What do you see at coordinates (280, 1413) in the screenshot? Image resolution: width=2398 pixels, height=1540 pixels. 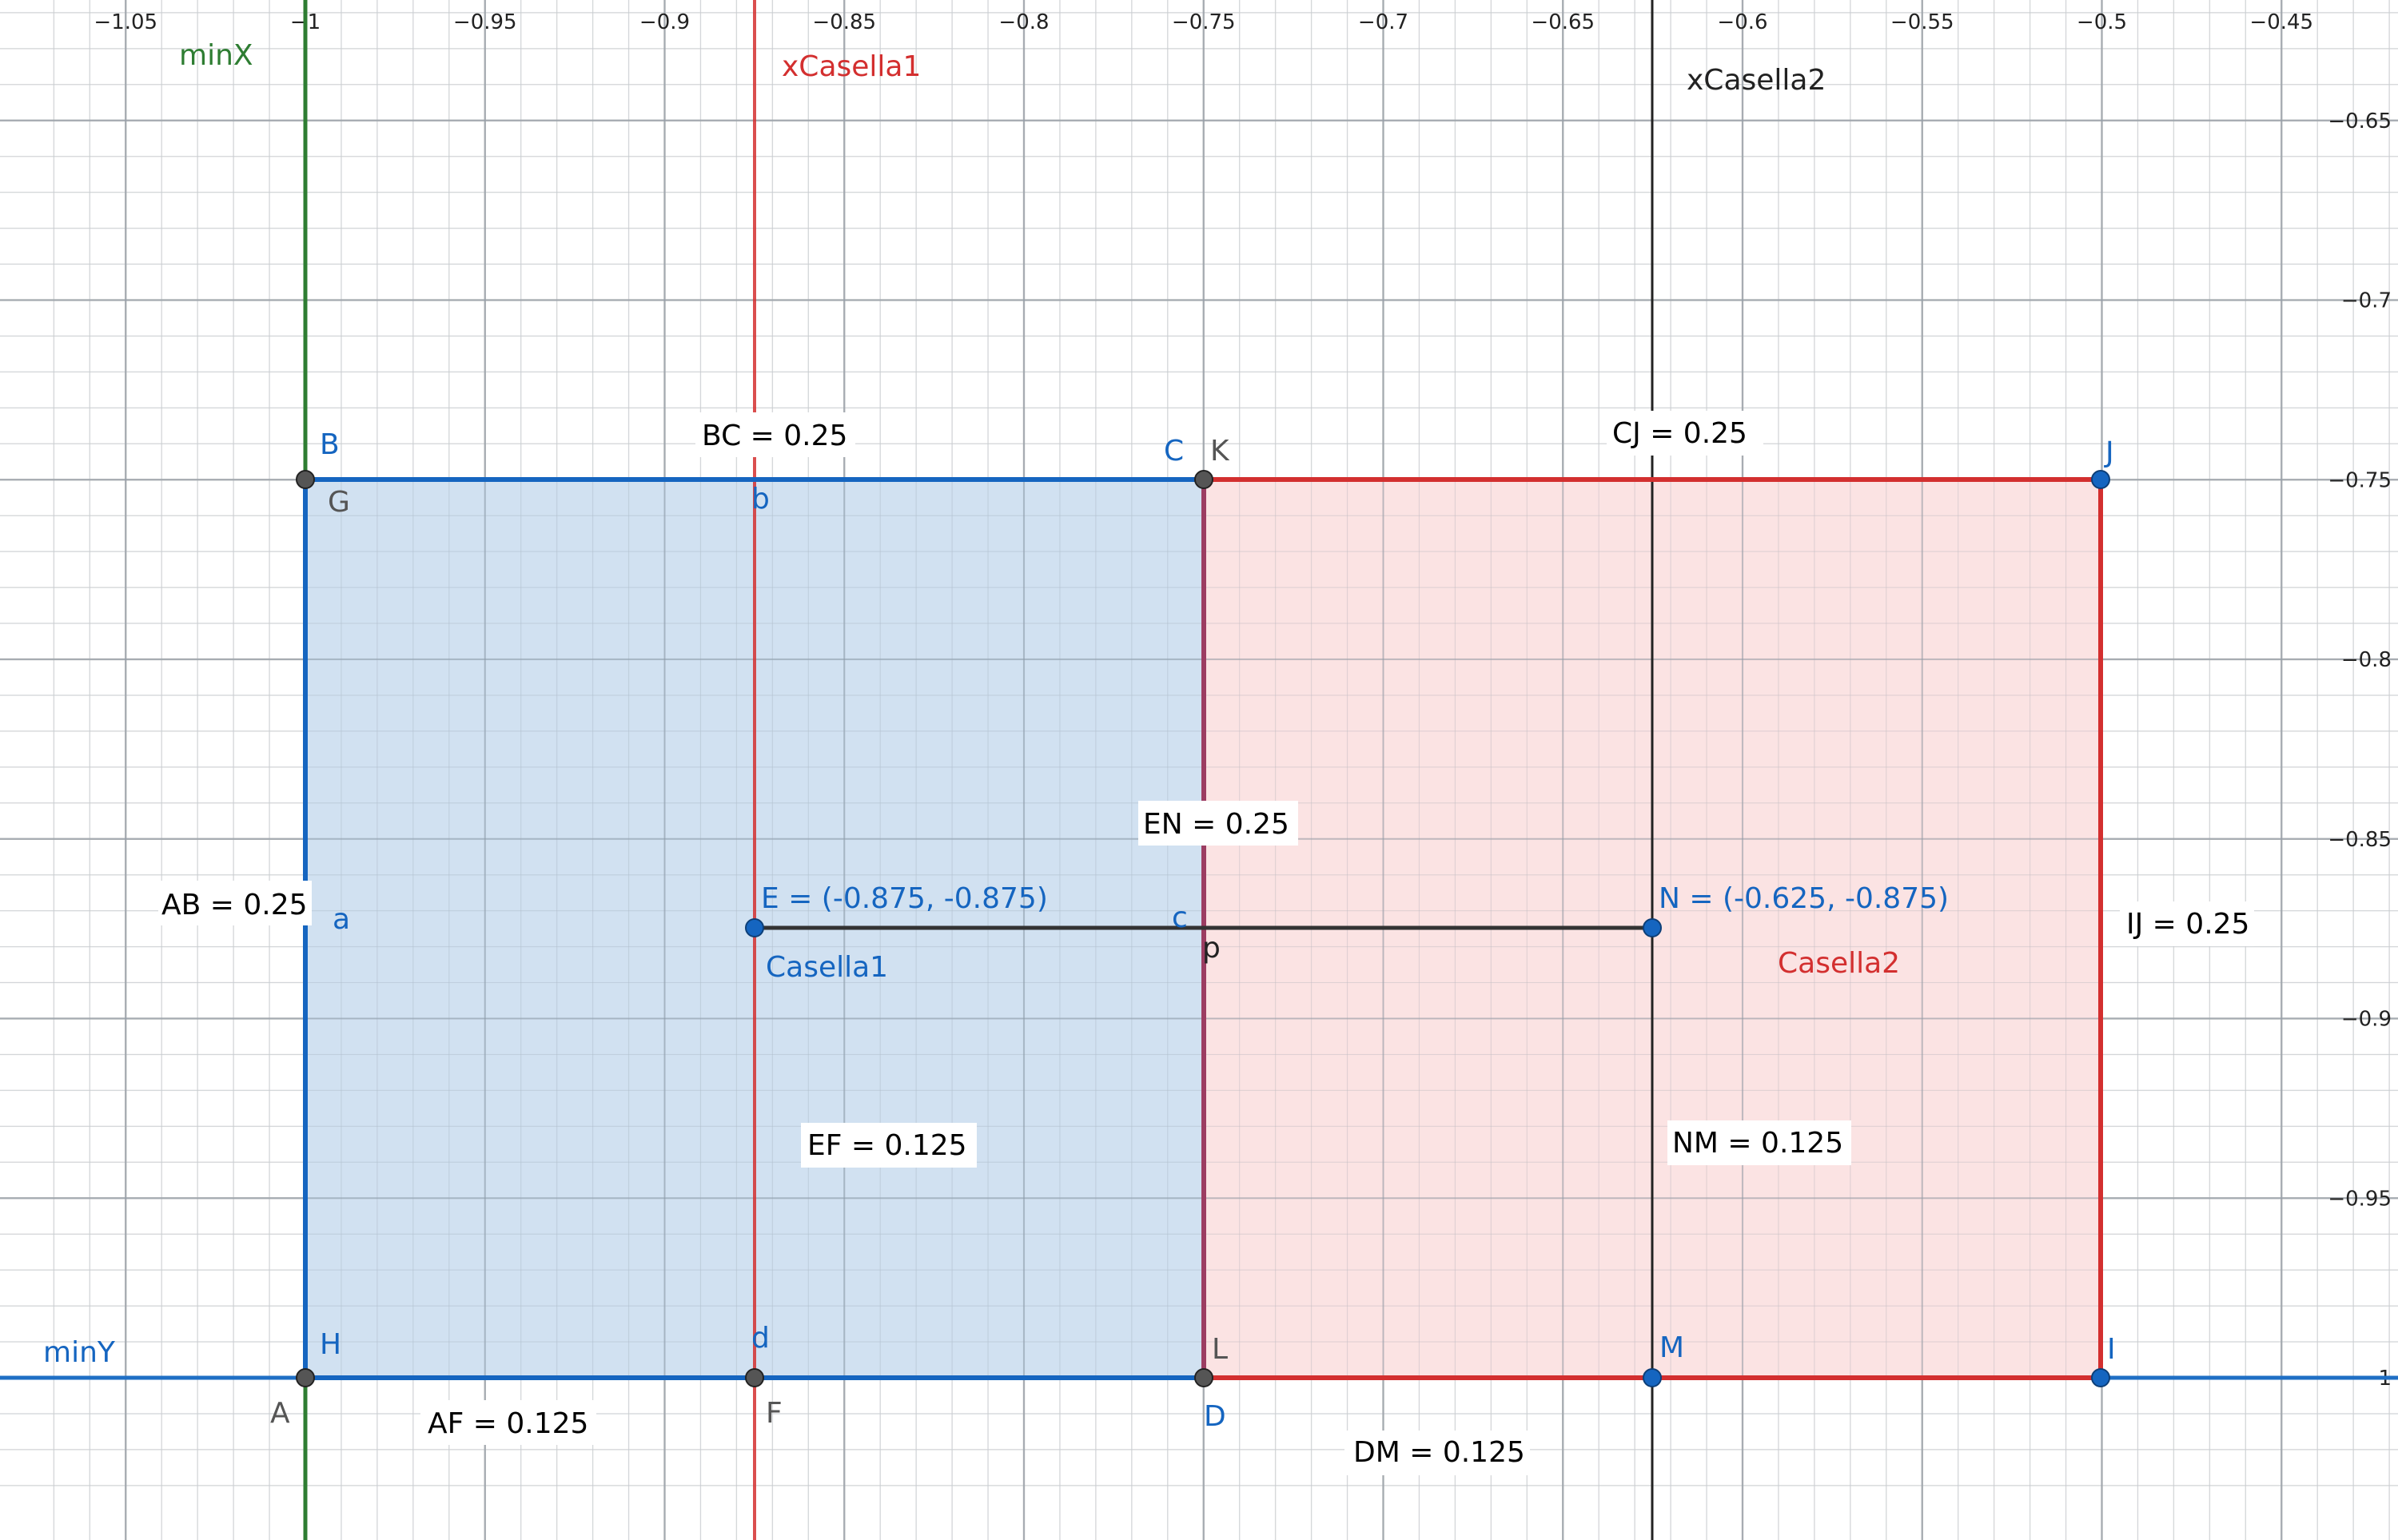 I see `label-A: A` at bounding box center [280, 1413].